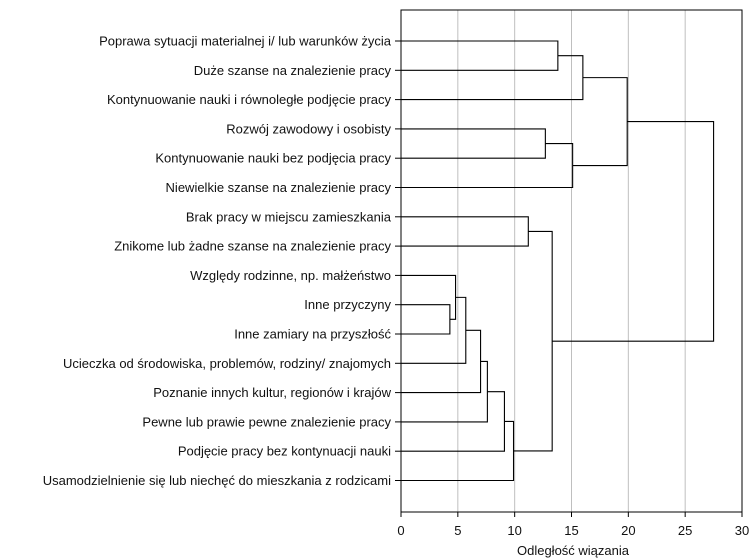 Image resolution: width=751 pixels, height=559 pixels. What do you see at coordinates (573, 550) in the screenshot?
I see `x-axis-title: Odległość wiązania` at bounding box center [573, 550].